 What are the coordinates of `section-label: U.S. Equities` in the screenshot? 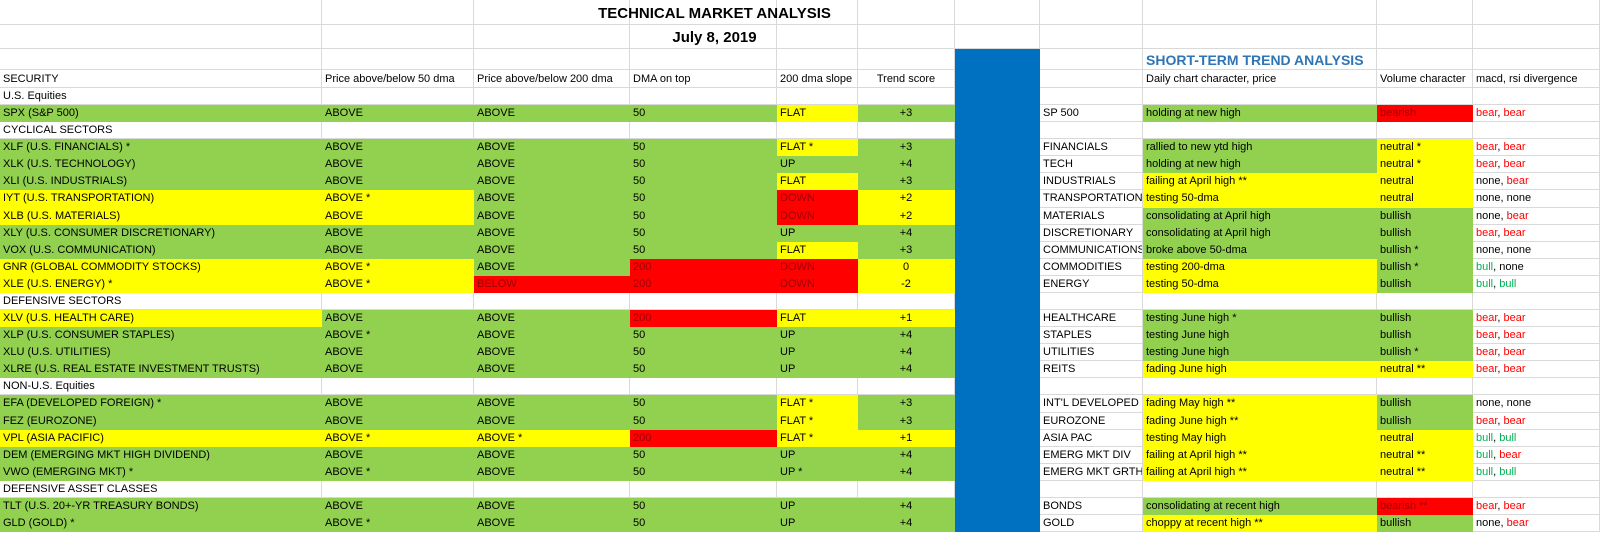 It's located at (161, 97).